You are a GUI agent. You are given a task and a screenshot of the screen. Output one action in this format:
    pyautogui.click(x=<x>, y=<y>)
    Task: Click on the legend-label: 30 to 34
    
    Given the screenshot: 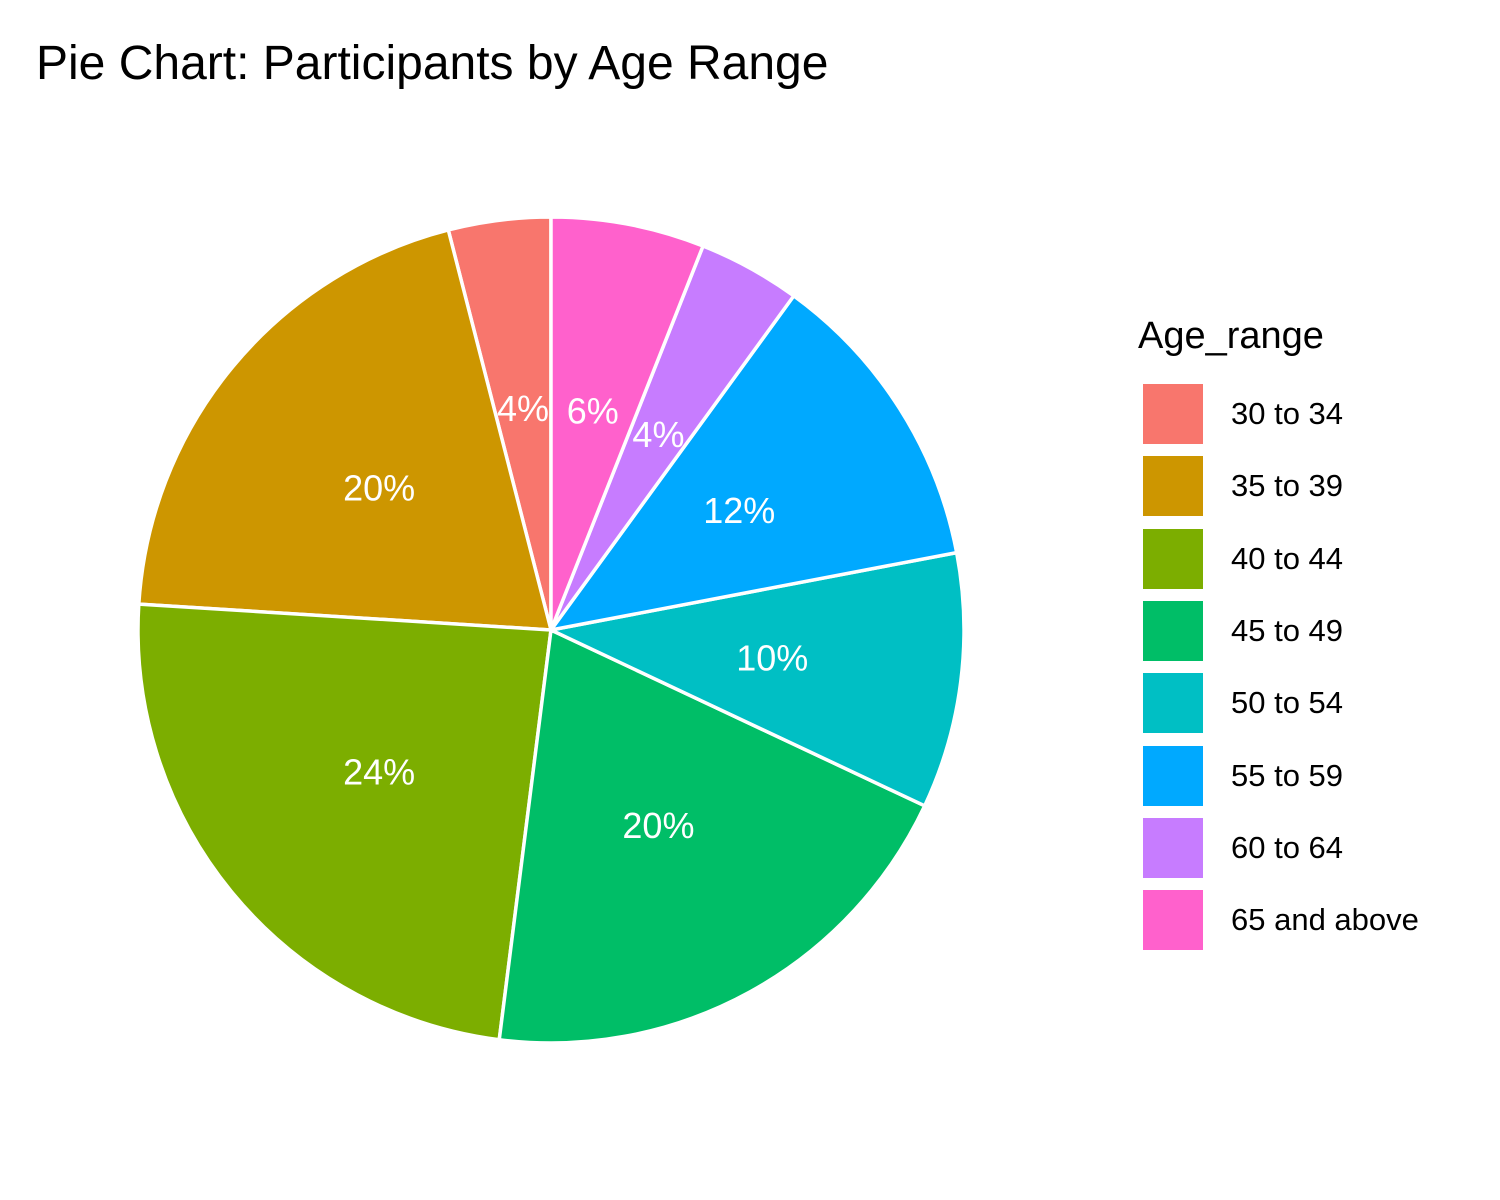 What is the action you would take?
    pyautogui.click(x=1287, y=414)
    